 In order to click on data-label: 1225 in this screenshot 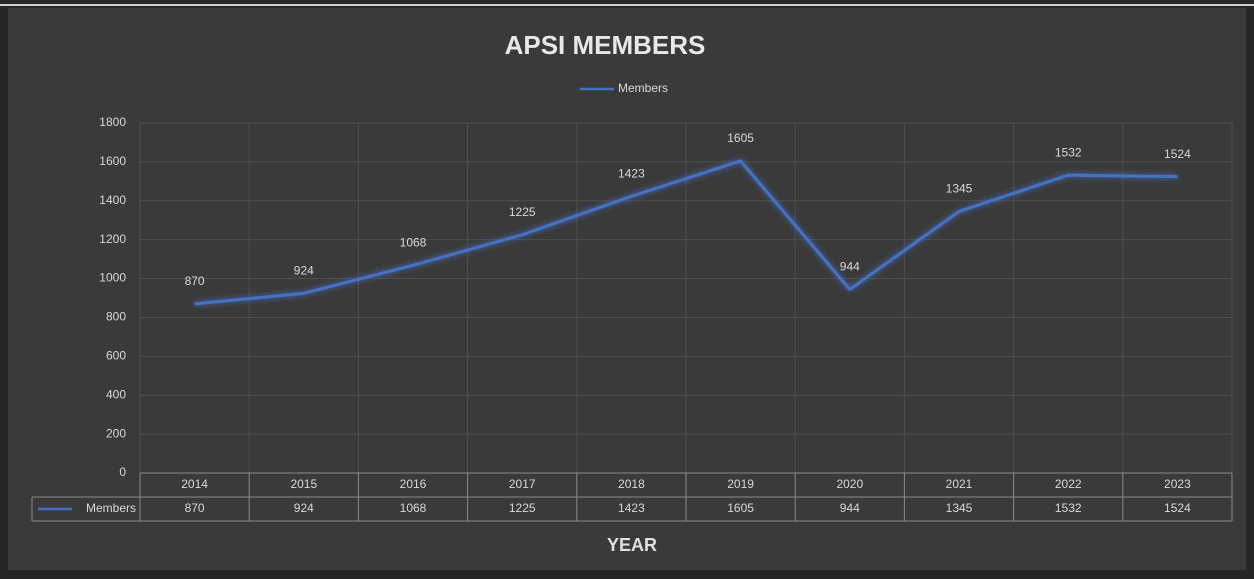, I will do `click(522, 212)`.